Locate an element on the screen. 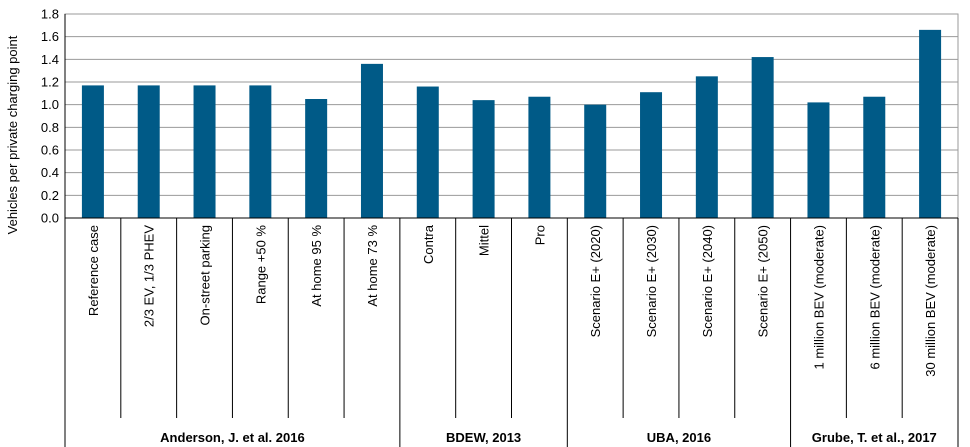  y-tick-label: 0.2 is located at coordinates (50, 195).